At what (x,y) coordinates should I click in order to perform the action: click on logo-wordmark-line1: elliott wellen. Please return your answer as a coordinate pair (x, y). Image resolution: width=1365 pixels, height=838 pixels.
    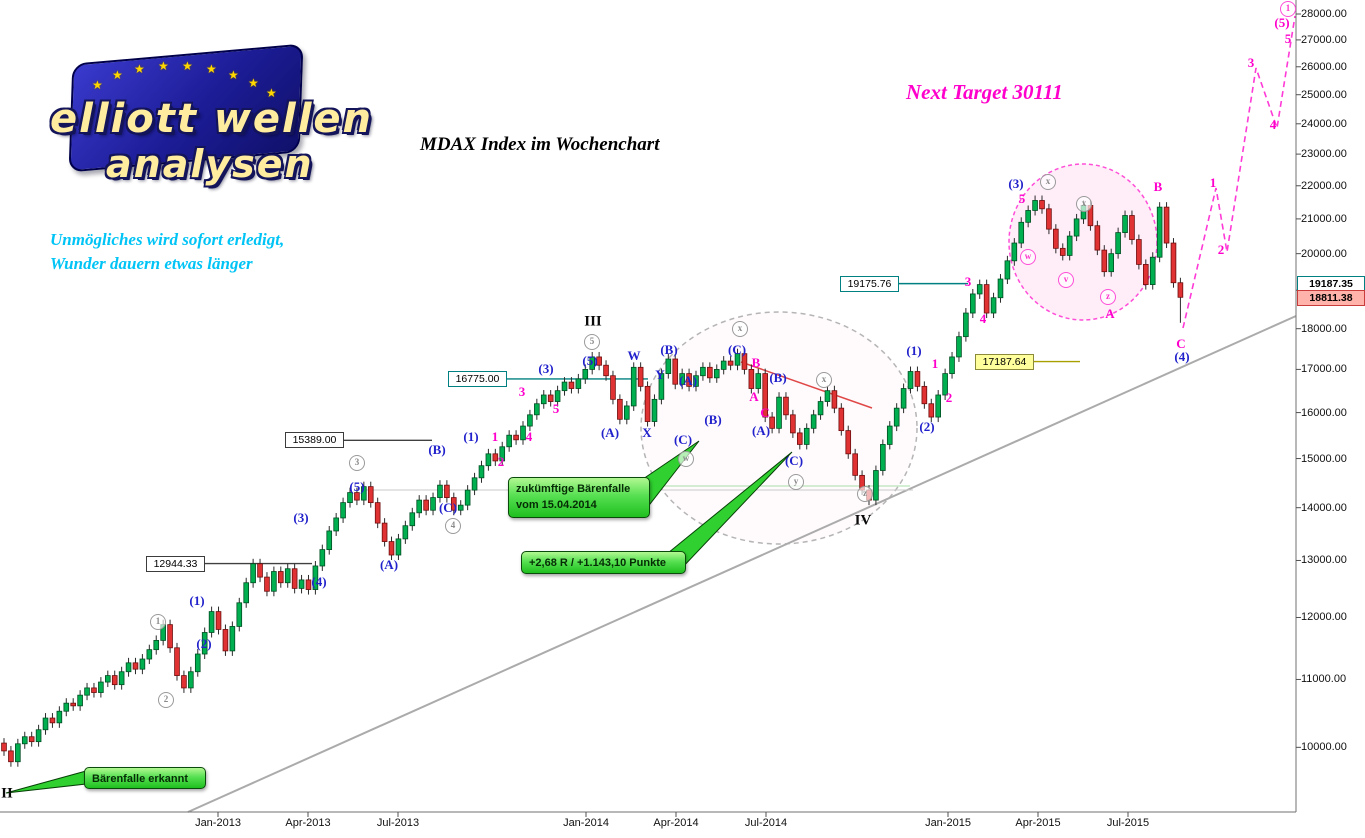
    Looking at the image, I should click on (212, 119).